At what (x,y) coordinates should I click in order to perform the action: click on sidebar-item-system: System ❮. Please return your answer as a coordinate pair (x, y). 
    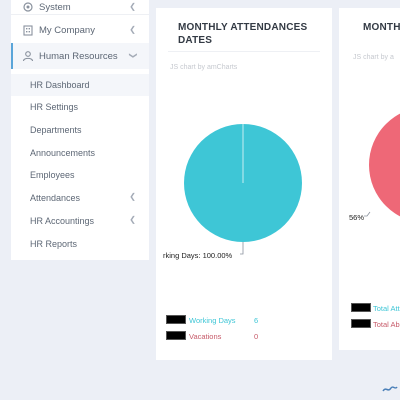
    Looking at the image, I should click on (80, 10).